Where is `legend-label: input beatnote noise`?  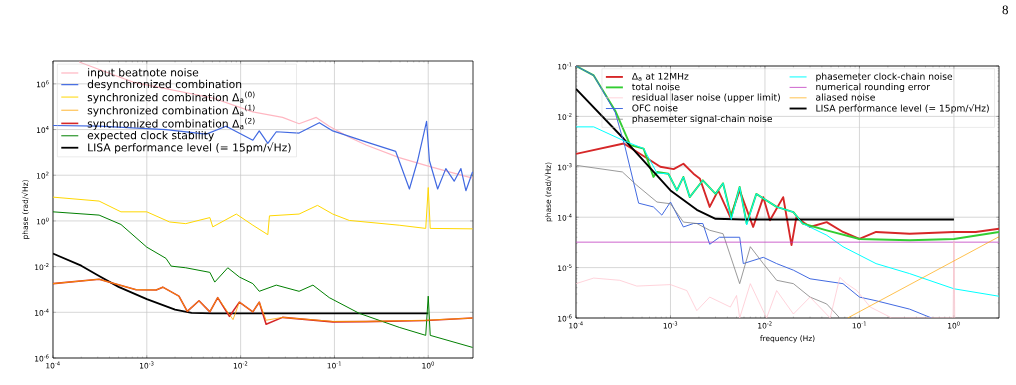 legend-label: input beatnote noise is located at coordinates (143, 73).